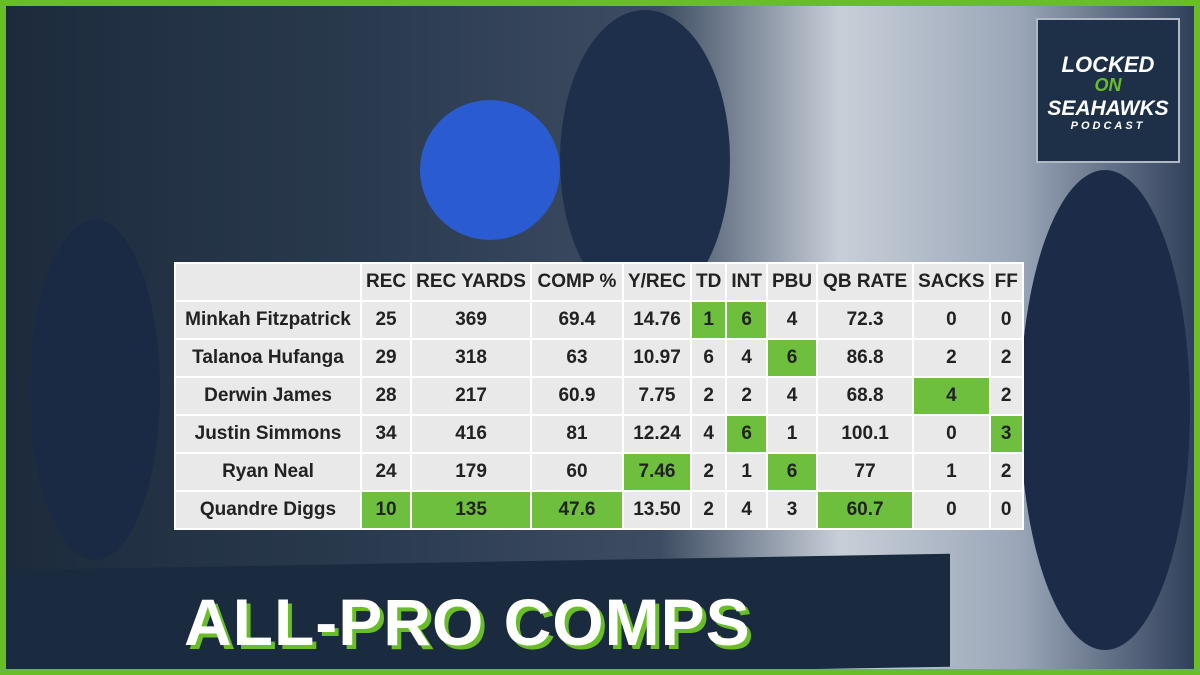 The width and height of the screenshot is (1200, 675). Describe the element at coordinates (657, 358) in the screenshot. I see `stat-cell: 10.97` at that location.